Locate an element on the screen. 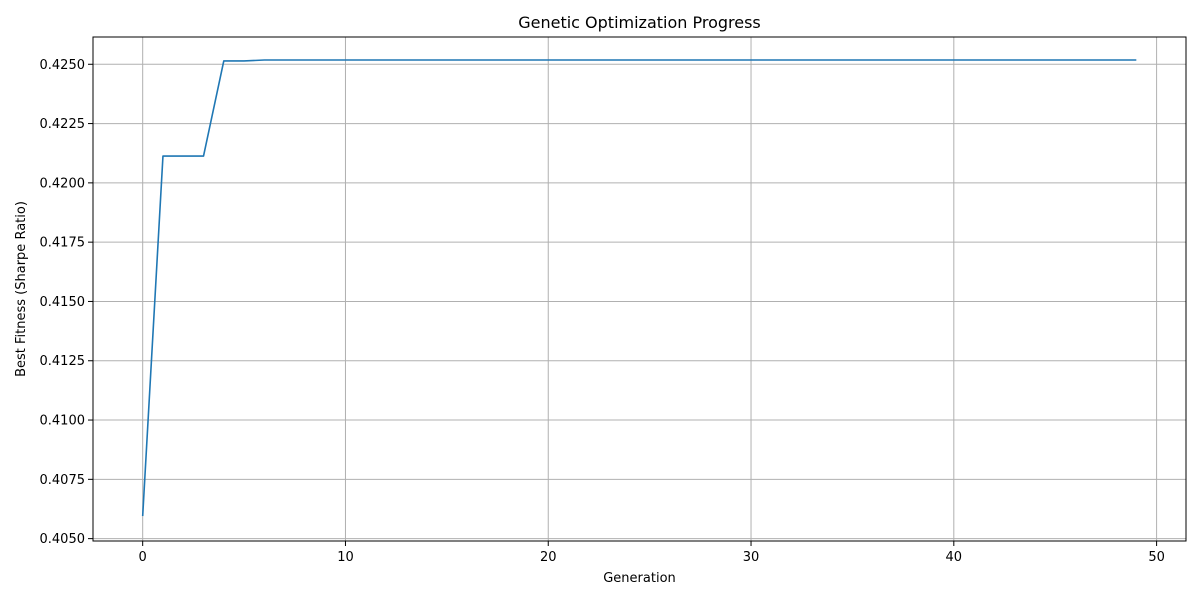 This screenshot has width=1200, height=600. x-tick-label: 40 is located at coordinates (954, 557).